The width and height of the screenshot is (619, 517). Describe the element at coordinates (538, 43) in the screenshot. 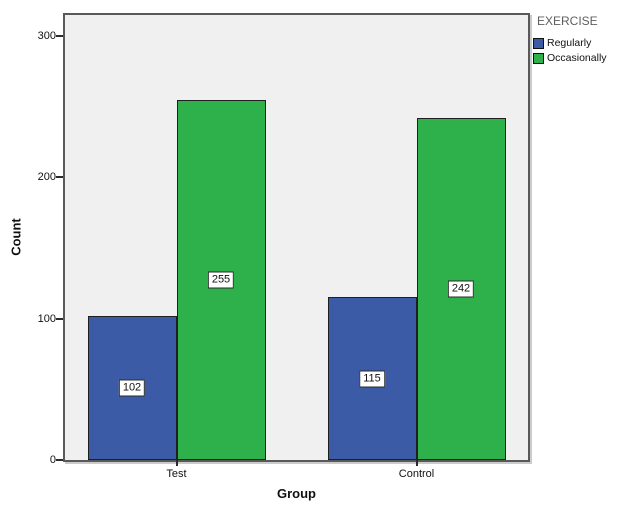

I see `legend-swatch-regularly` at that location.